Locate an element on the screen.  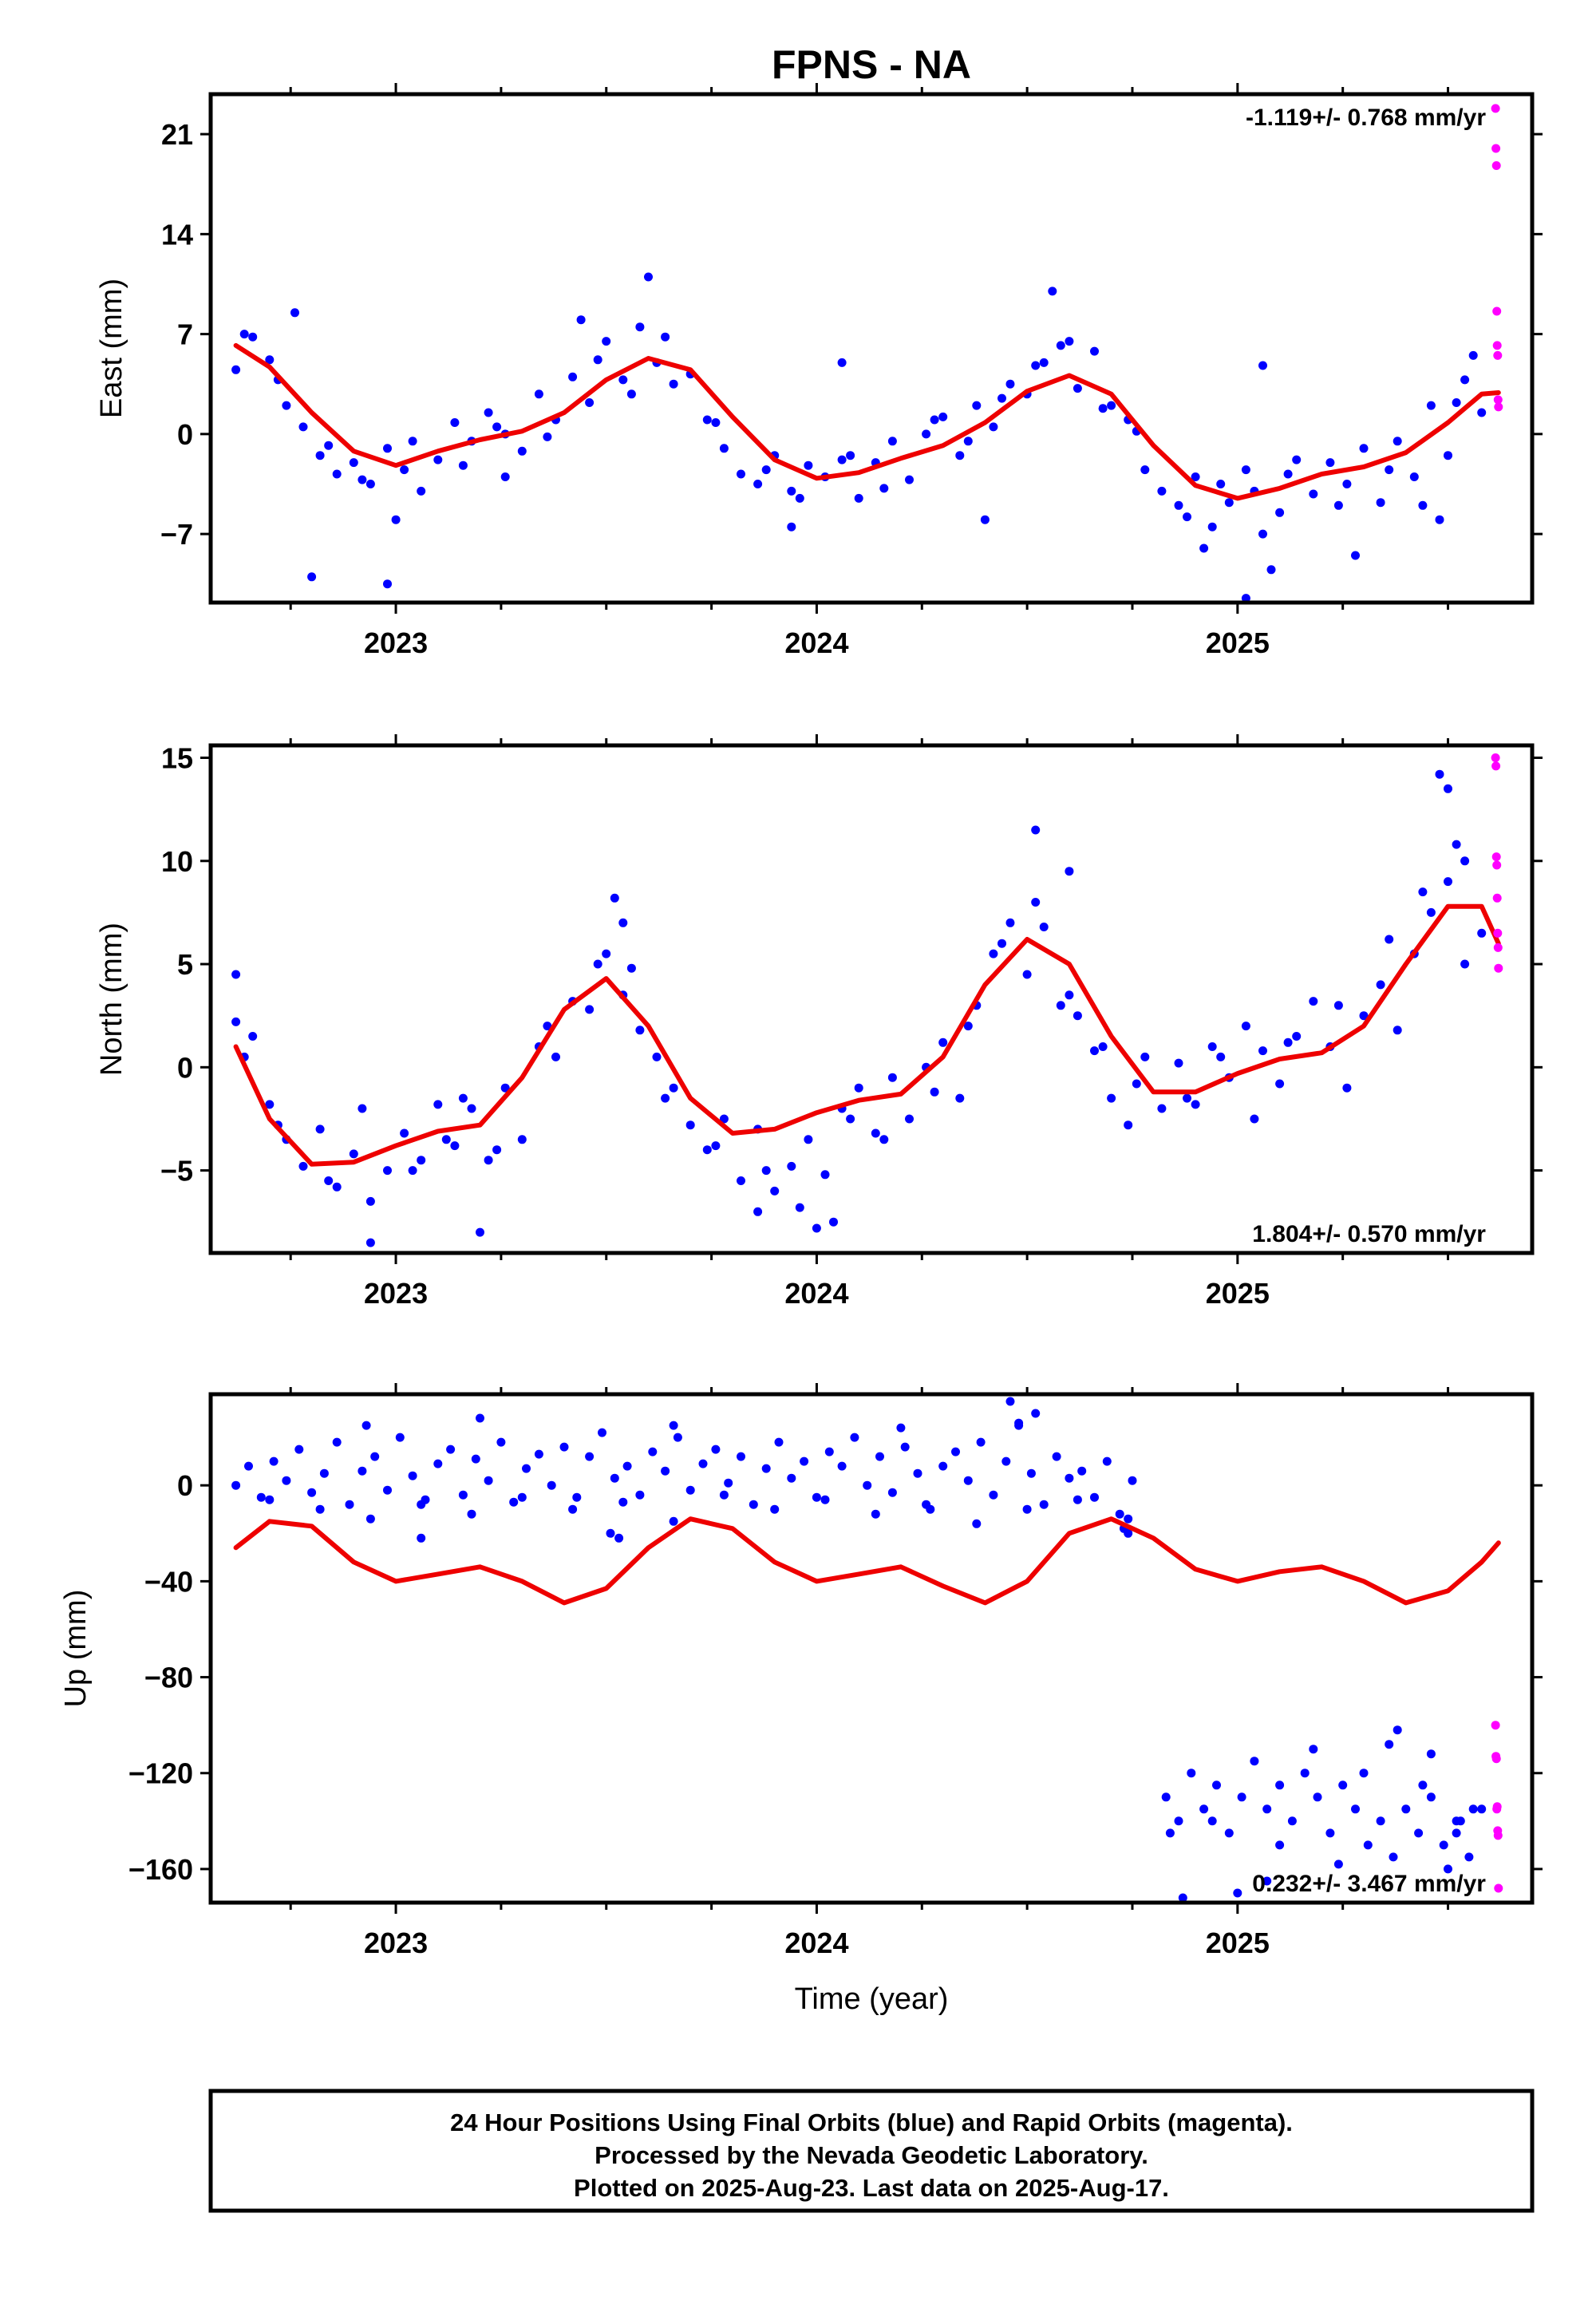
east-y-tick-label: −7 is located at coordinates (176, 534).